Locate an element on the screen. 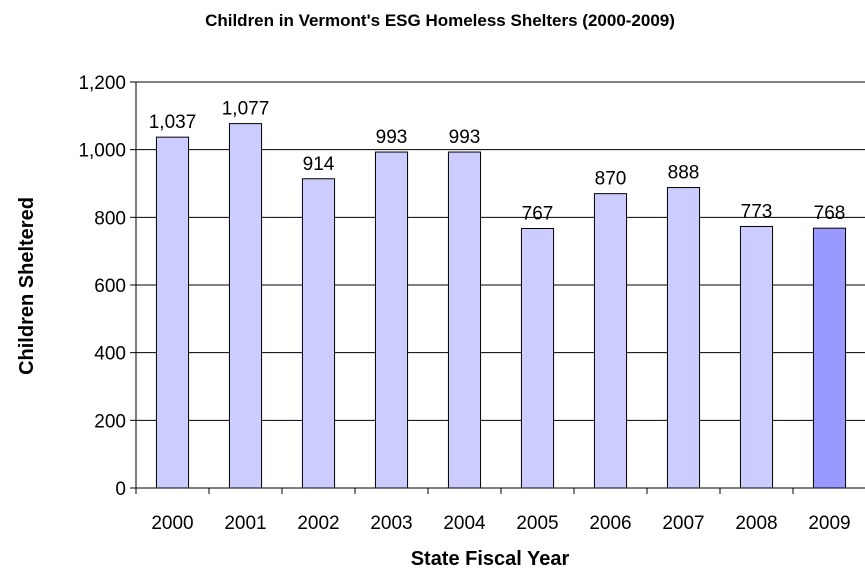 The width and height of the screenshot is (865, 576). x-tick-label: 2008 is located at coordinates (756, 523).